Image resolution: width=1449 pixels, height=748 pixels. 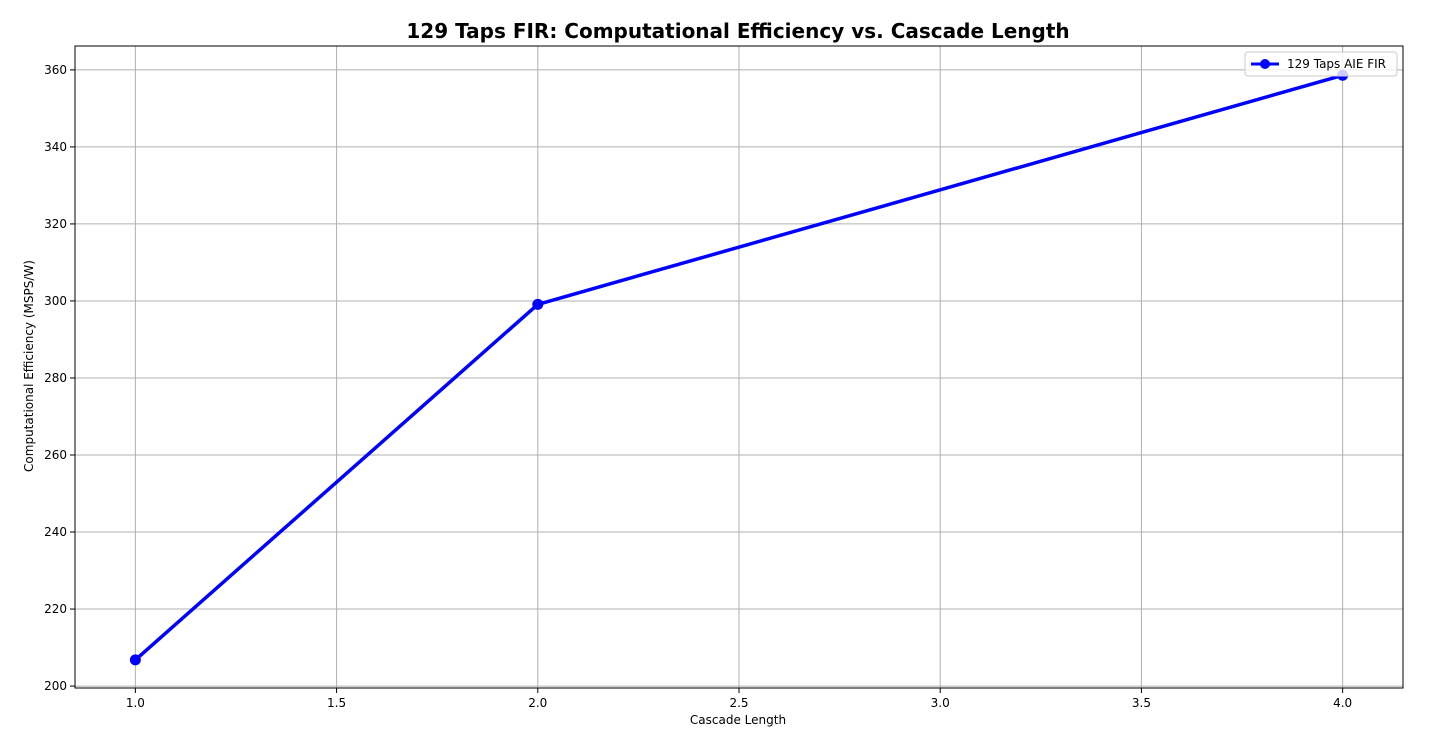 What do you see at coordinates (55, 224) in the screenshot?
I see `y-tick-label: 320` at bounding box center [55, 224].